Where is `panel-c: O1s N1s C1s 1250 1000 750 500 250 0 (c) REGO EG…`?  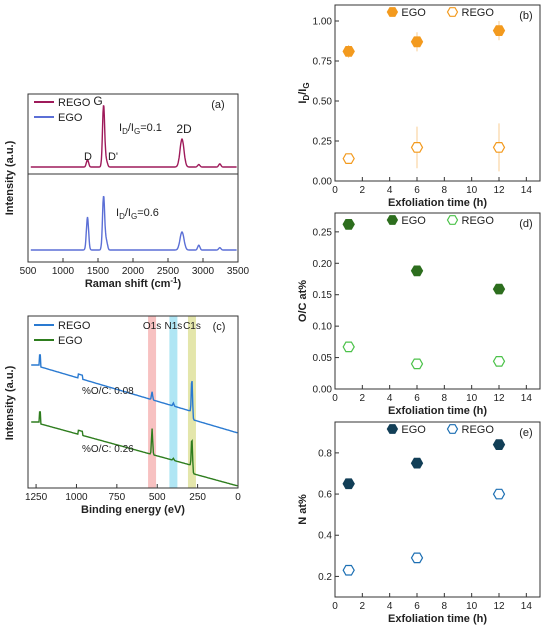 panel-c: O1s N1s C1s 1250 1000 750 500 250 0 (c) REGO EG… is located at coordinates (122, 415).